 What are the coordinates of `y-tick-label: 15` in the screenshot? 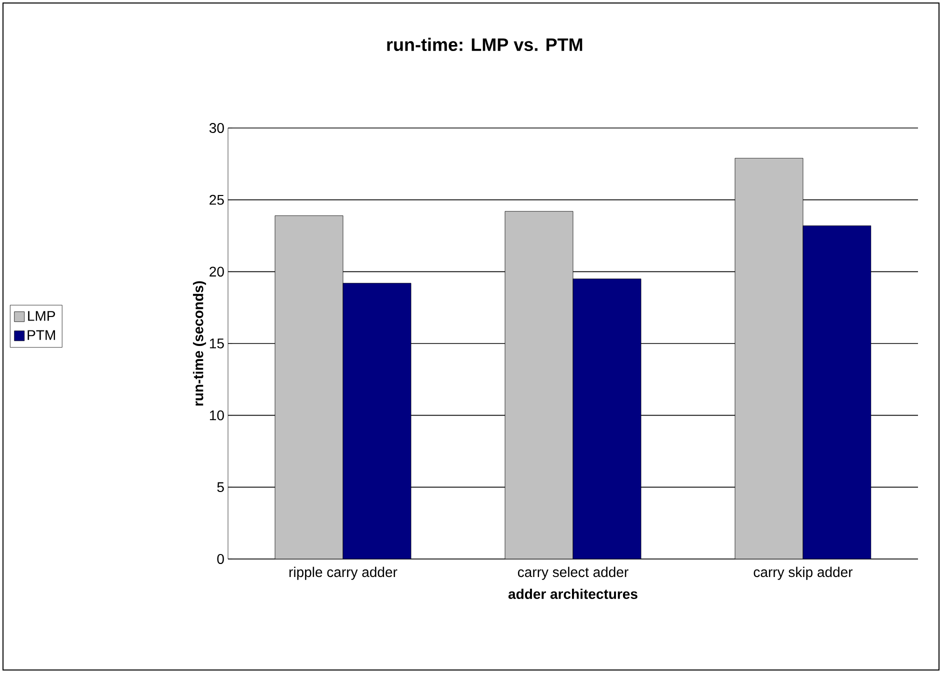 It's located at (217, 343).